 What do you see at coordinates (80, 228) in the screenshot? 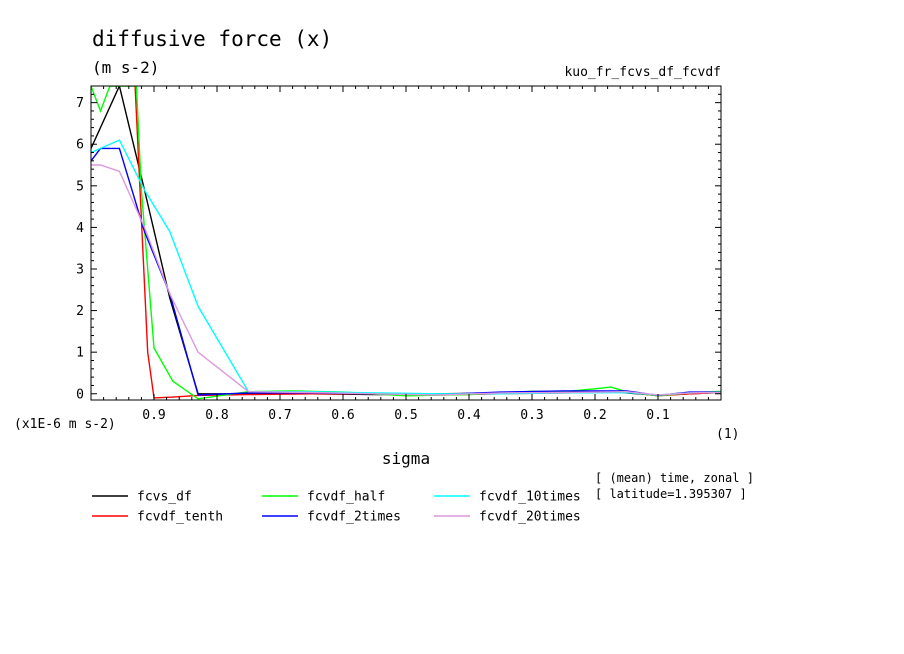
I see `y-tick-label: 4` at bounding box center [80, 228].